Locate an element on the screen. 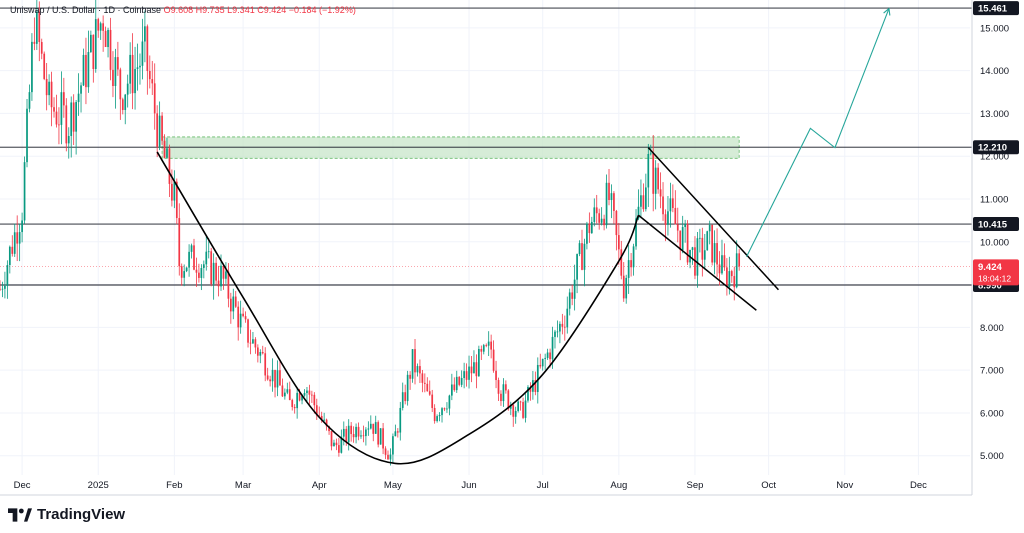 This screenshot has height=533, width=1024. price-label: 8.990 is located at coordinates (990, 286).